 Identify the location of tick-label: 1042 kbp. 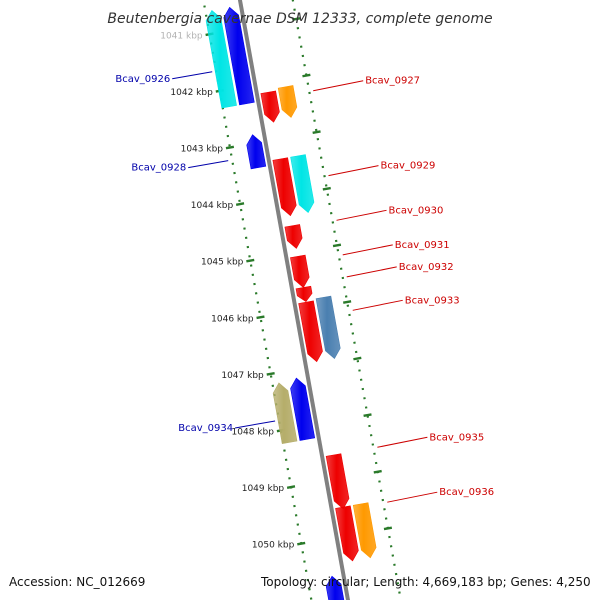
(191, 93).